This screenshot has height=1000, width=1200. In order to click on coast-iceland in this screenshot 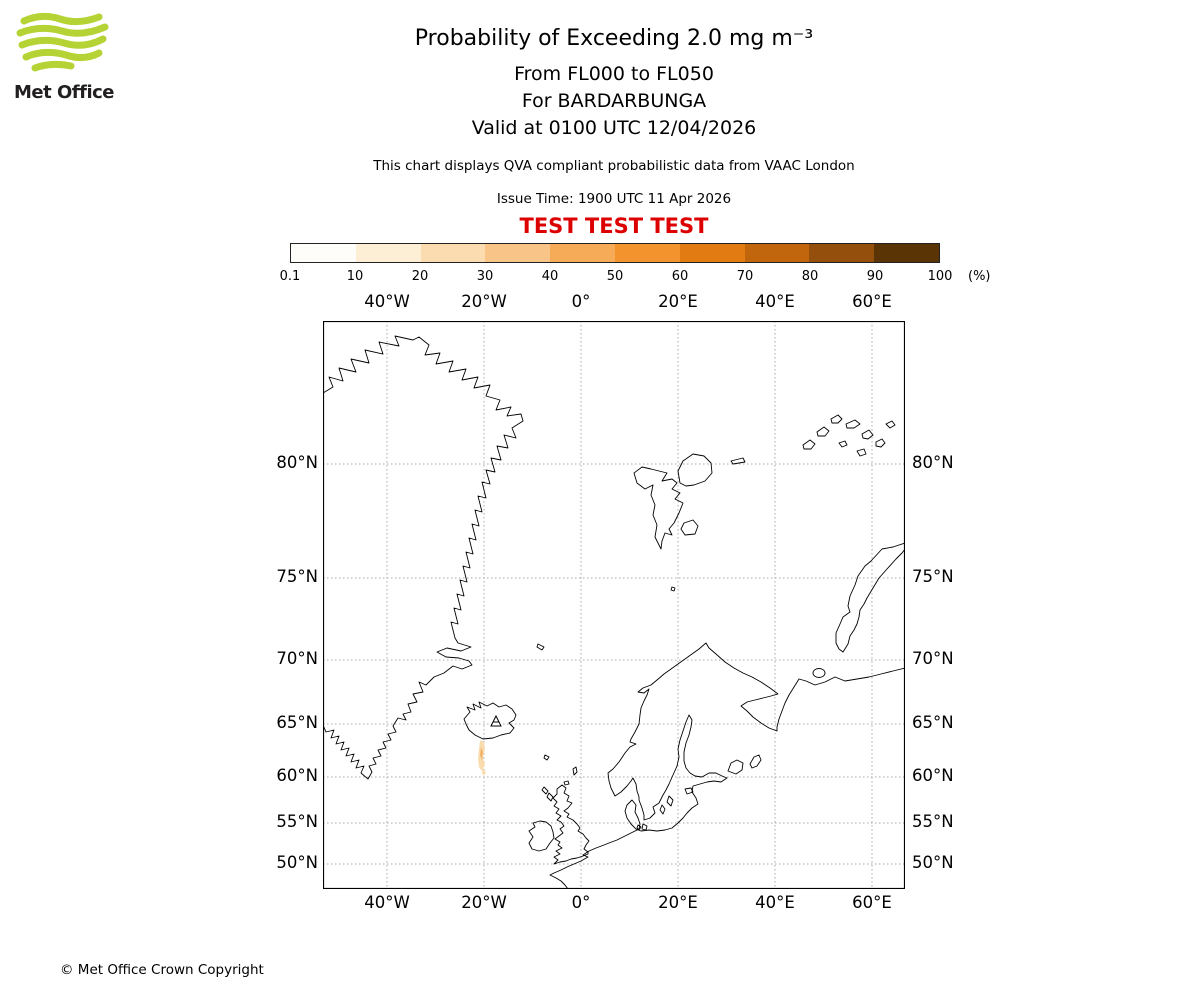, I will do `click(490, 720)`.